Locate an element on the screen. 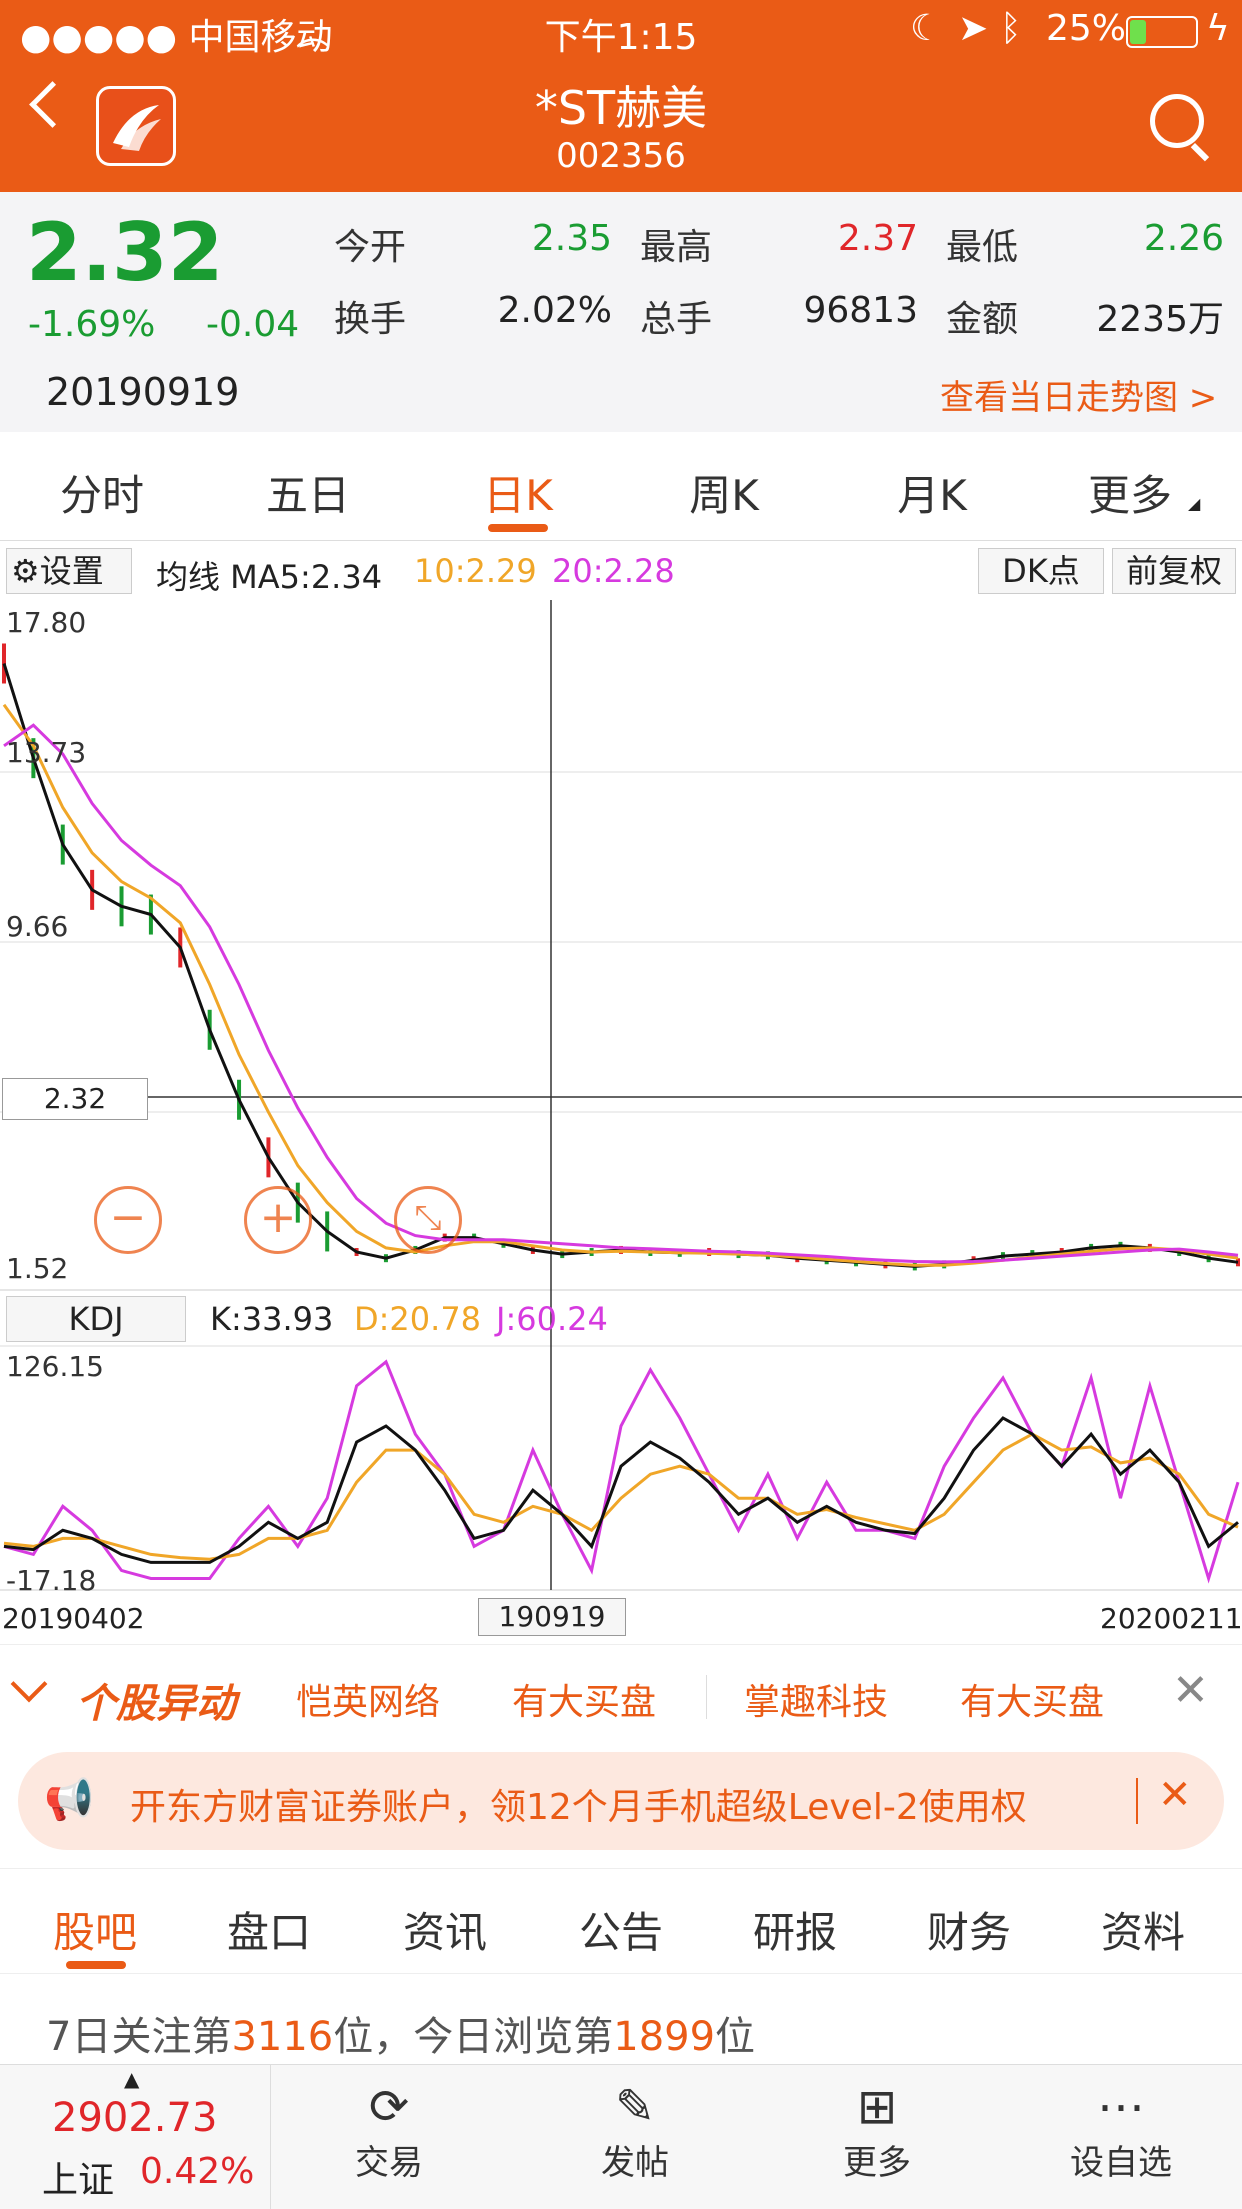  current-price: 2.32 is located at coordinates (125, 252).